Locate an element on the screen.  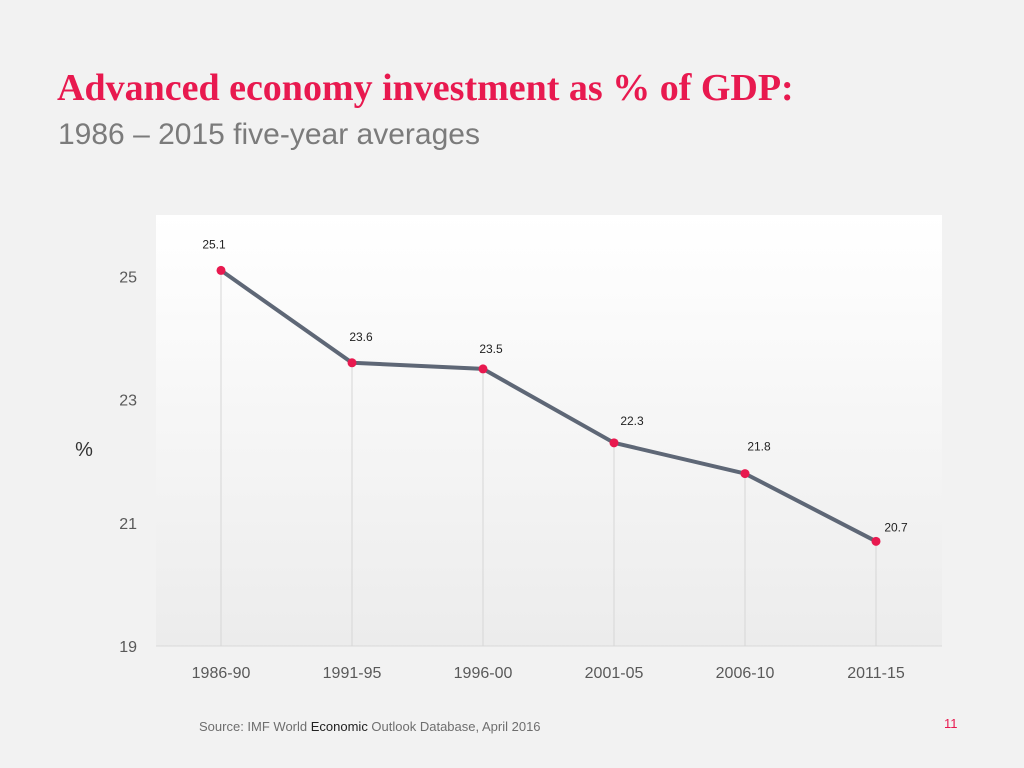
x-tick-label: 2001-05 is located at coordinates (614, 673).